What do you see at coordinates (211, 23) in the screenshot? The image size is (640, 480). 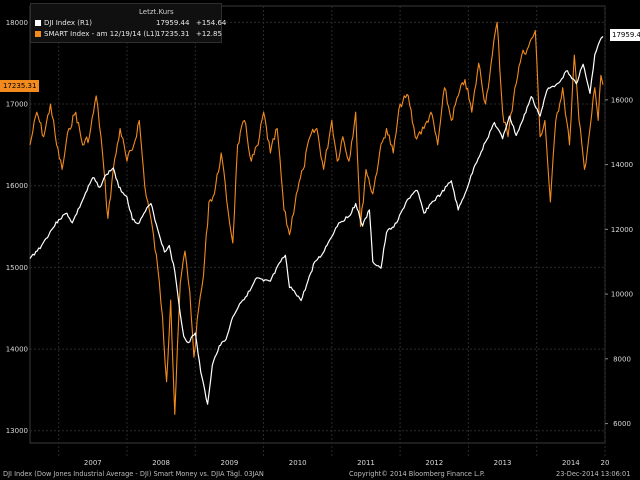 I see `legend-change-dji: +154.64` at bounding box center [211, 23].